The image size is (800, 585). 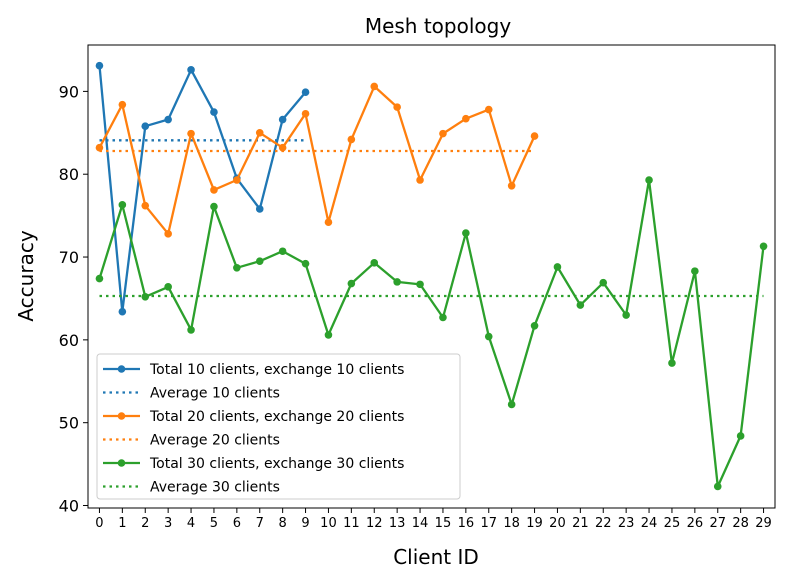 I want to click on y-tick-label: 70, so click(x=69, y=257).